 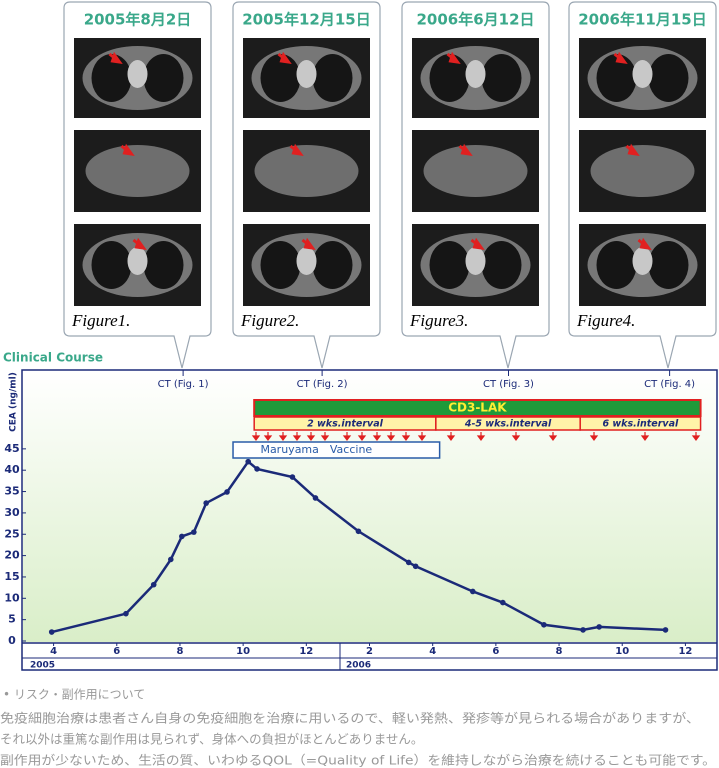 What do you see at coordinates (508, 384) in the screenshot?
I see `ct-marker-label: CT (Fig. 3)` at bounding box center [508, 384].